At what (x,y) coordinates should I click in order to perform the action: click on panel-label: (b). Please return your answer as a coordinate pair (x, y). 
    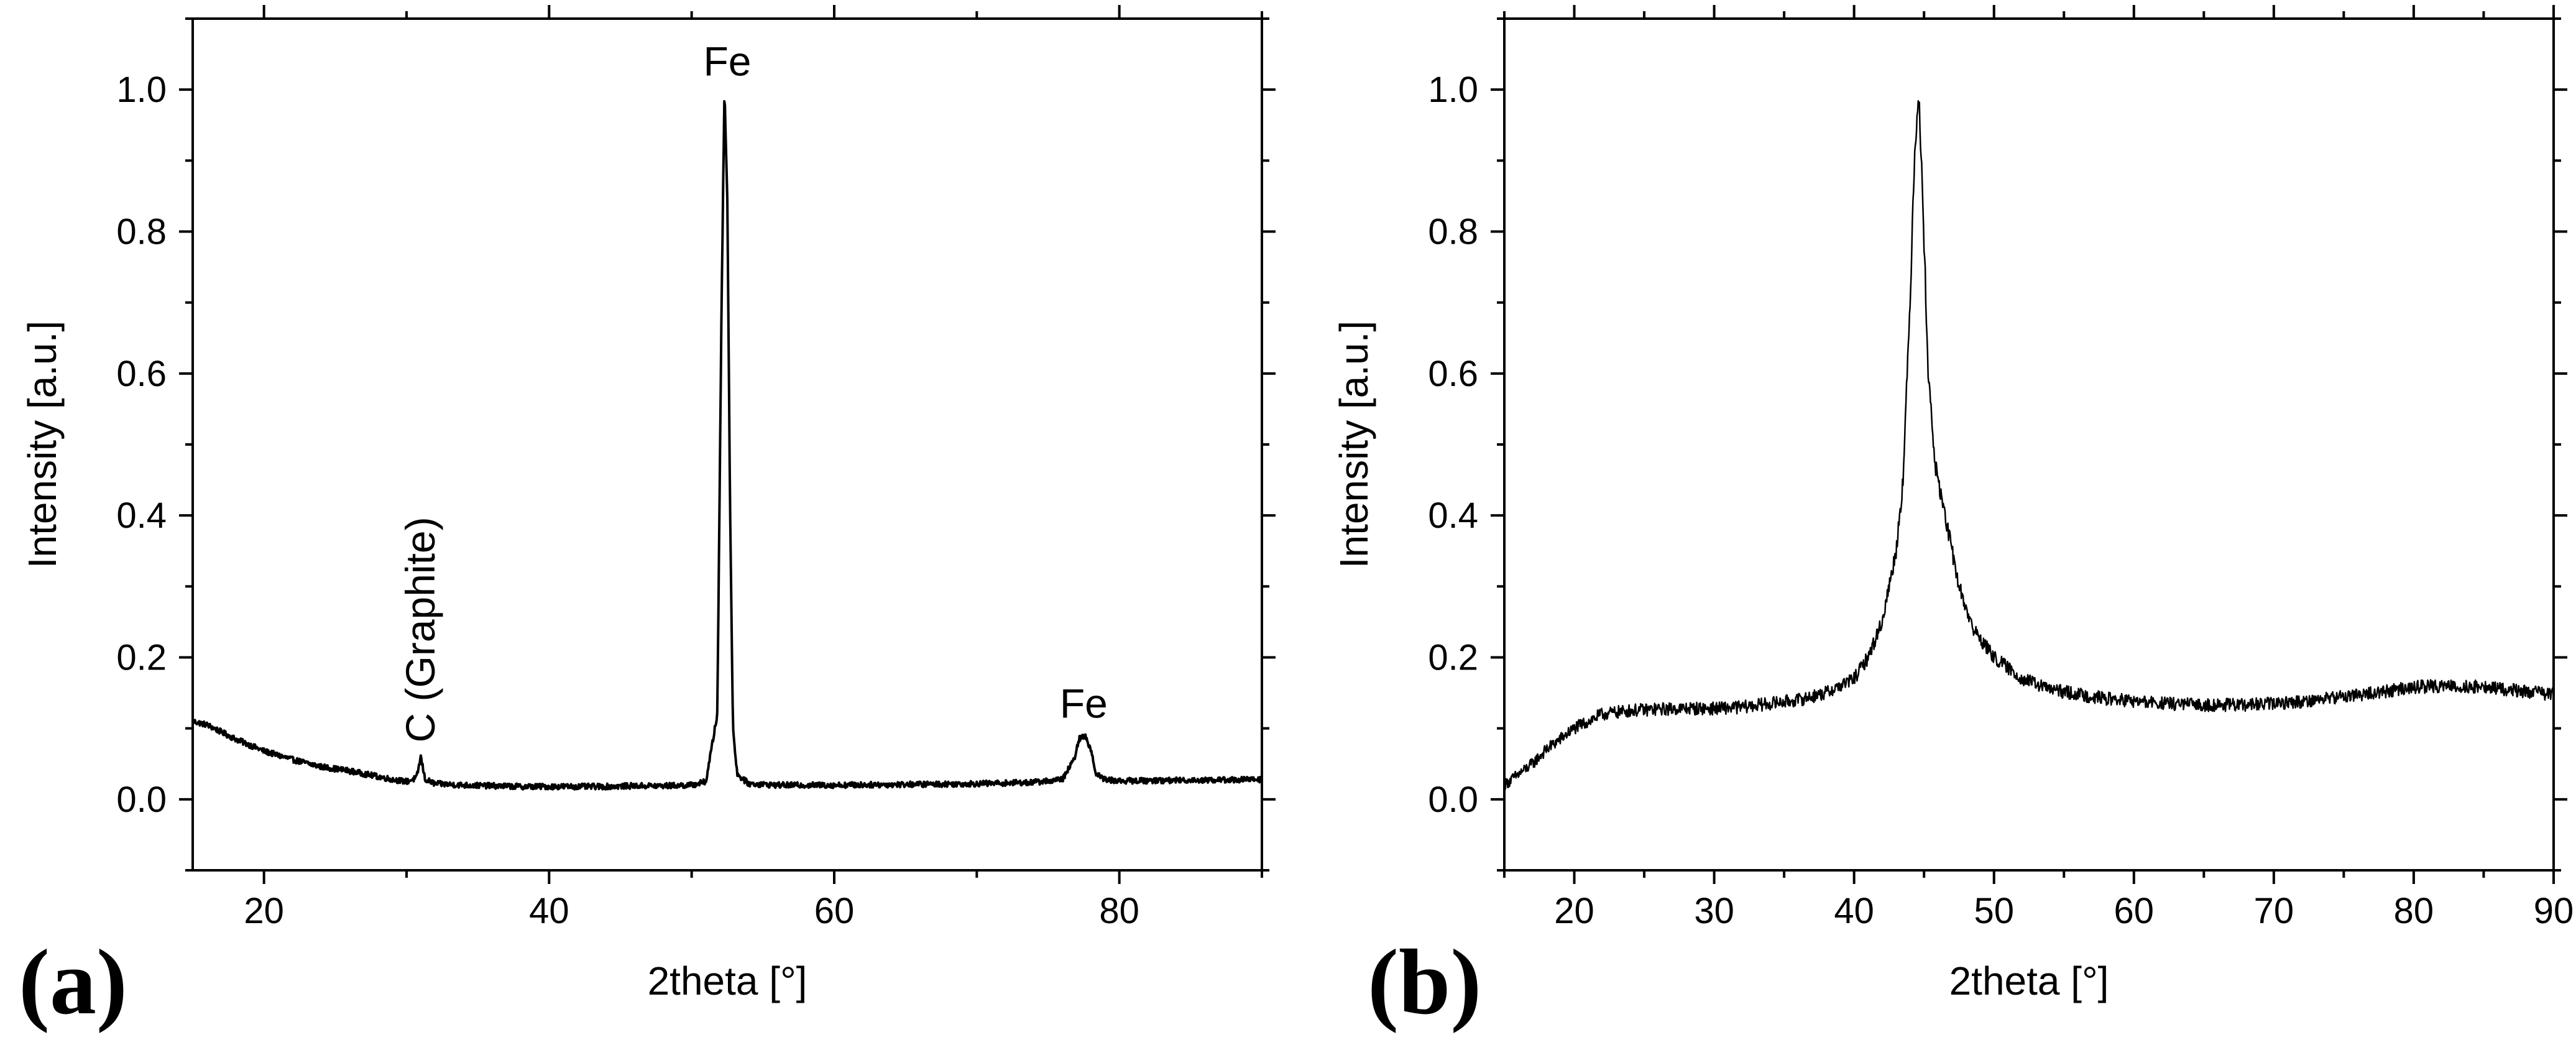
    Looking at the image, I should click on (1424, 982).